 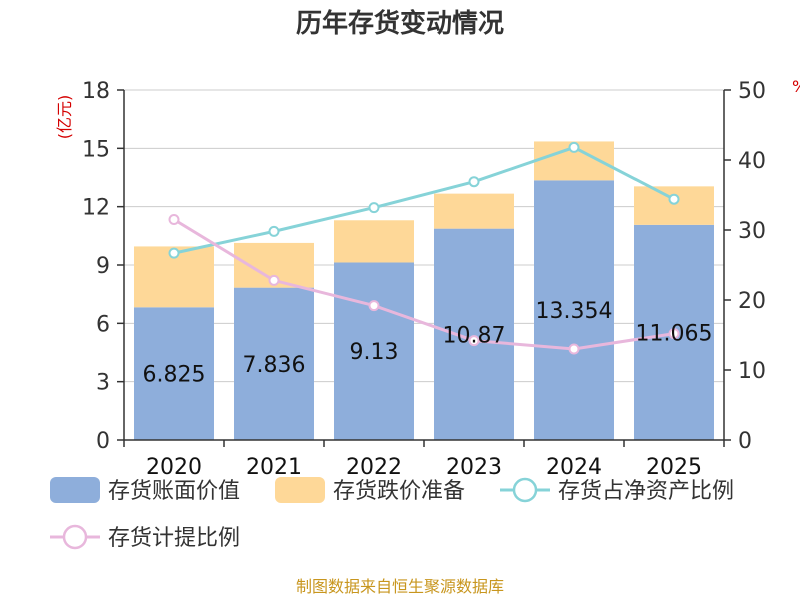 I want to click on left-axis-tick-label: 3, so click(x=103, y=383).